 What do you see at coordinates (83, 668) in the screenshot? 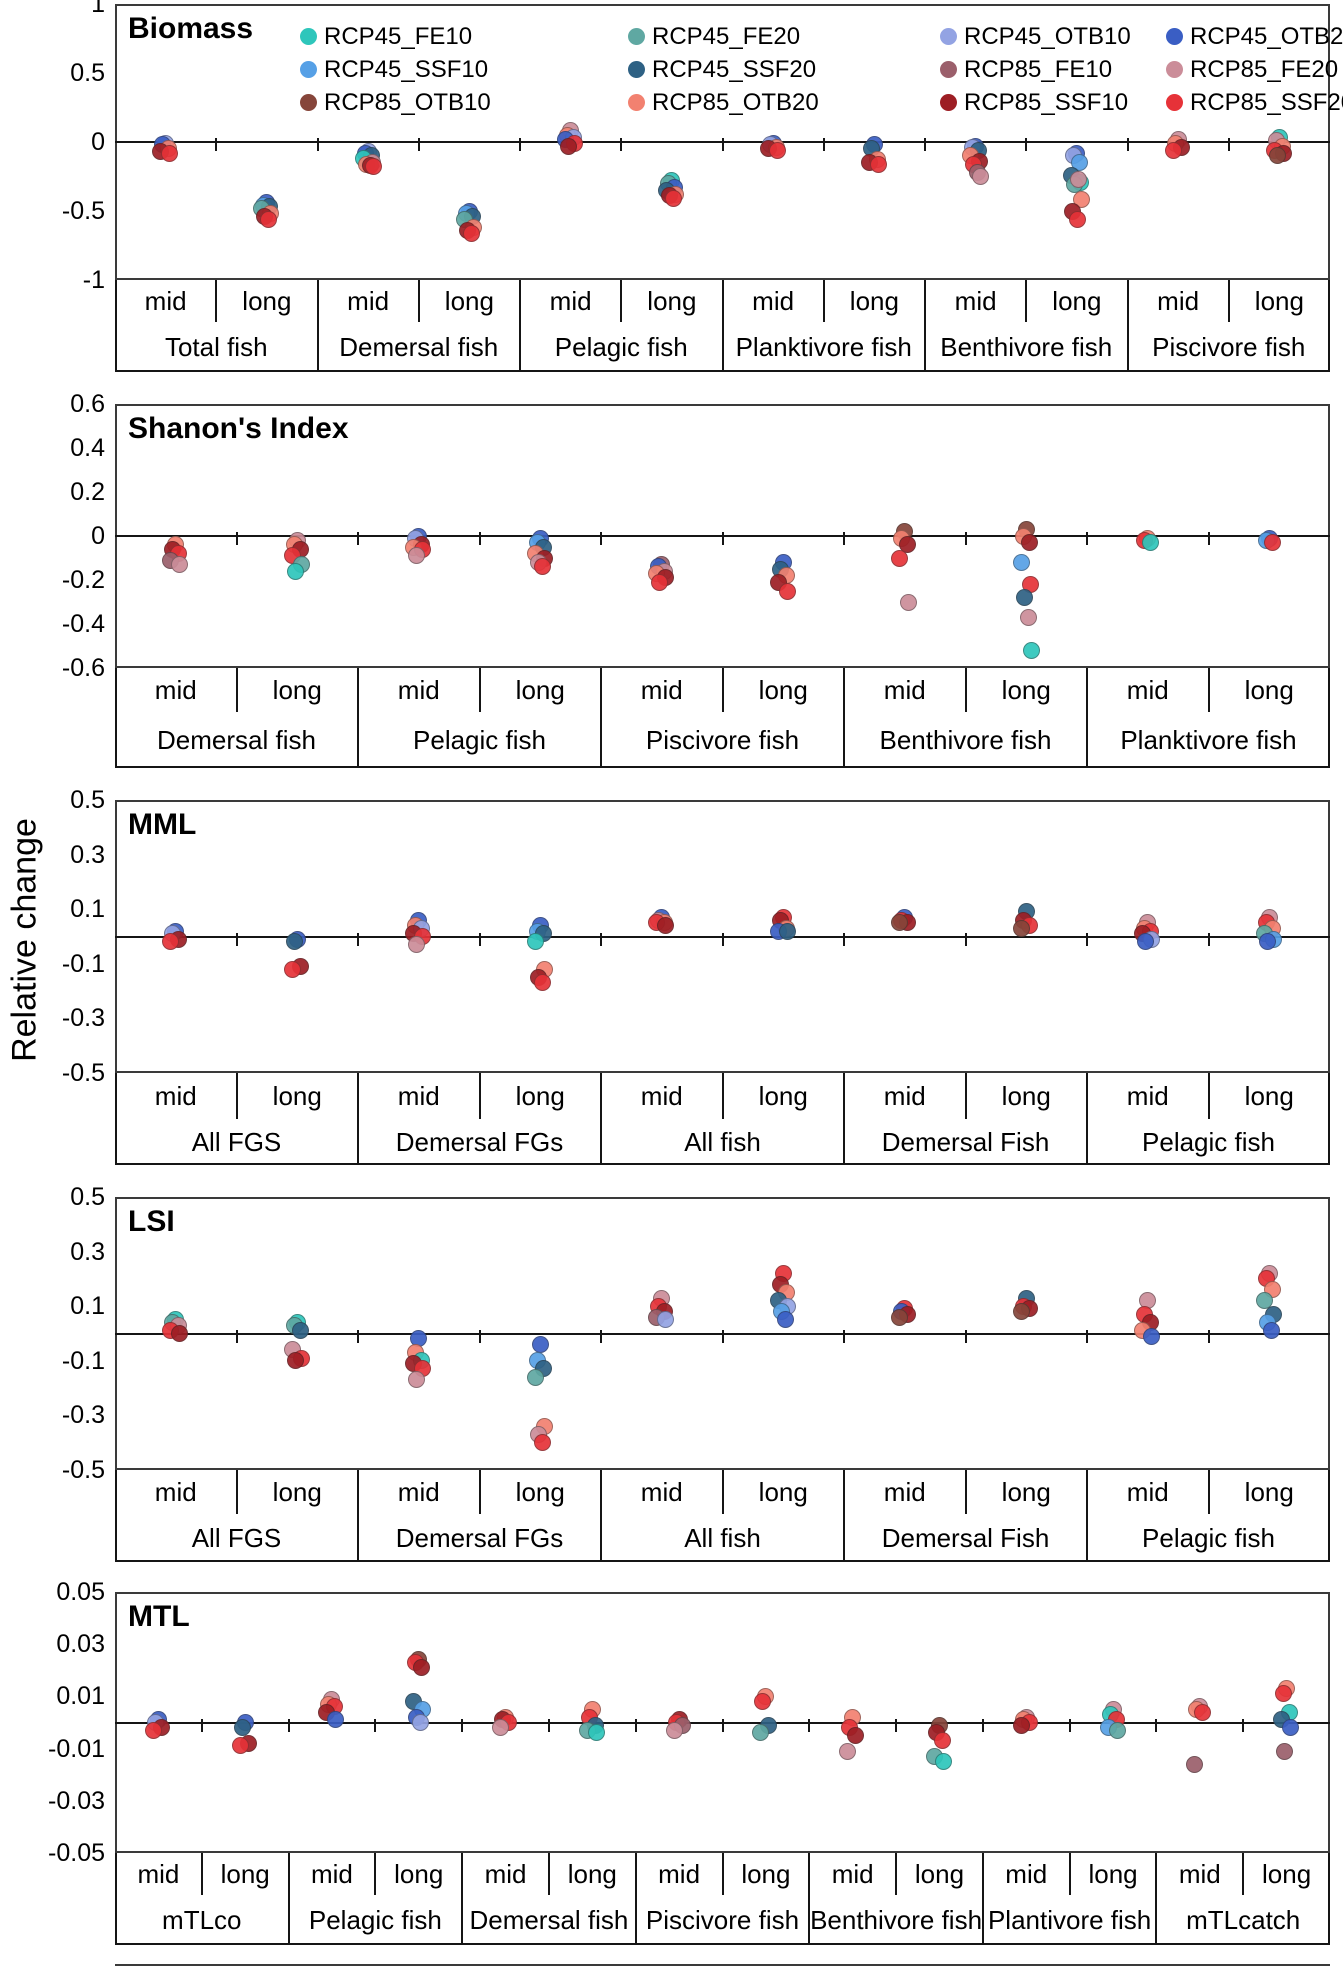
I see `y-tick-label: -0.6` at bounding box center [83, 668].